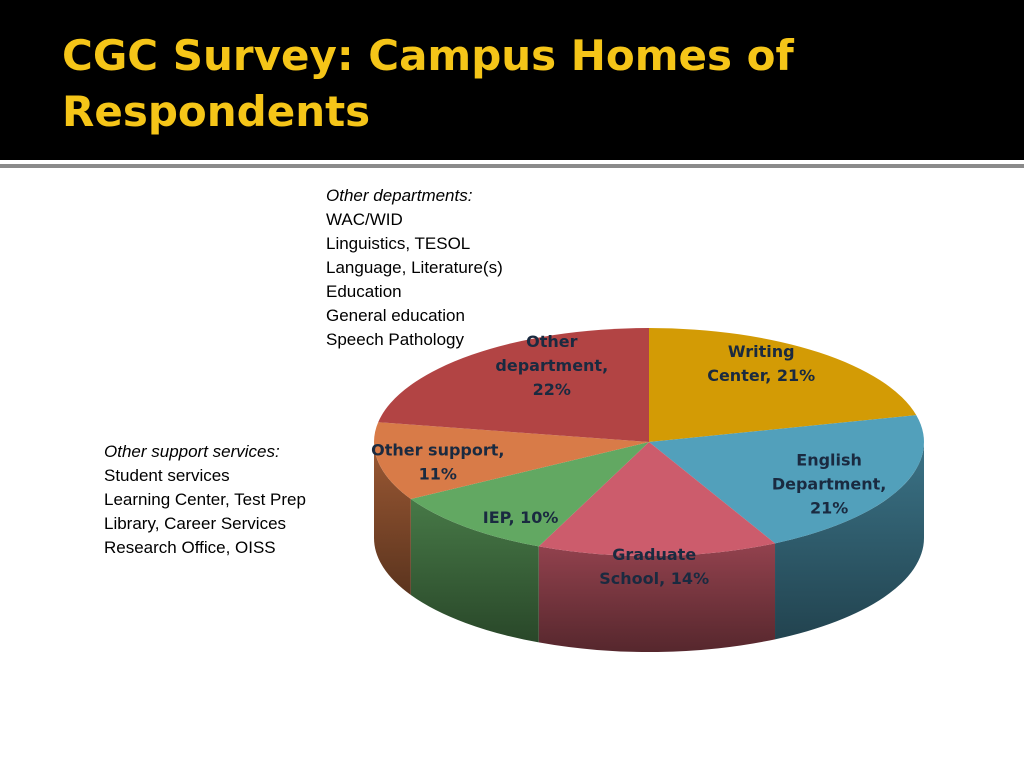  Describe the element at coordinates (364, 219) in the screenshot. I see `department-item: WAC/WID` at that location.